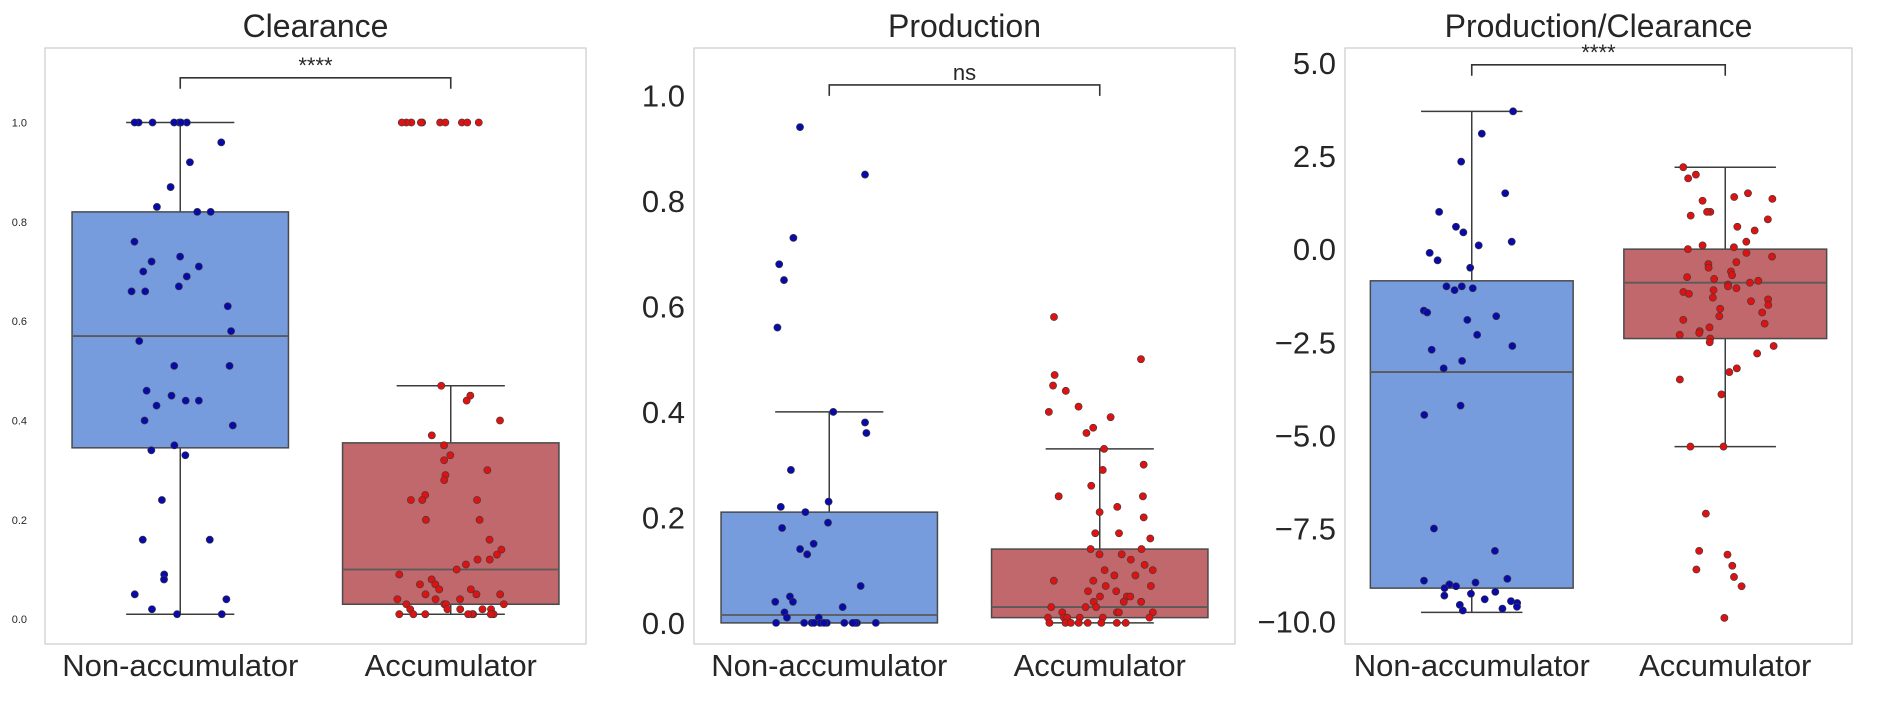 The image size is (1900, 705). I want to click on chart-title: Production, so click(964, 26).